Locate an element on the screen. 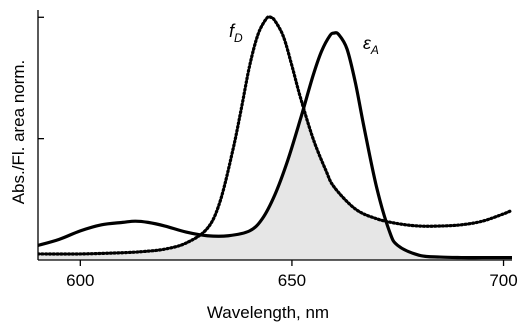  x-tick-label: 700 is located at coordinates (503, 280).